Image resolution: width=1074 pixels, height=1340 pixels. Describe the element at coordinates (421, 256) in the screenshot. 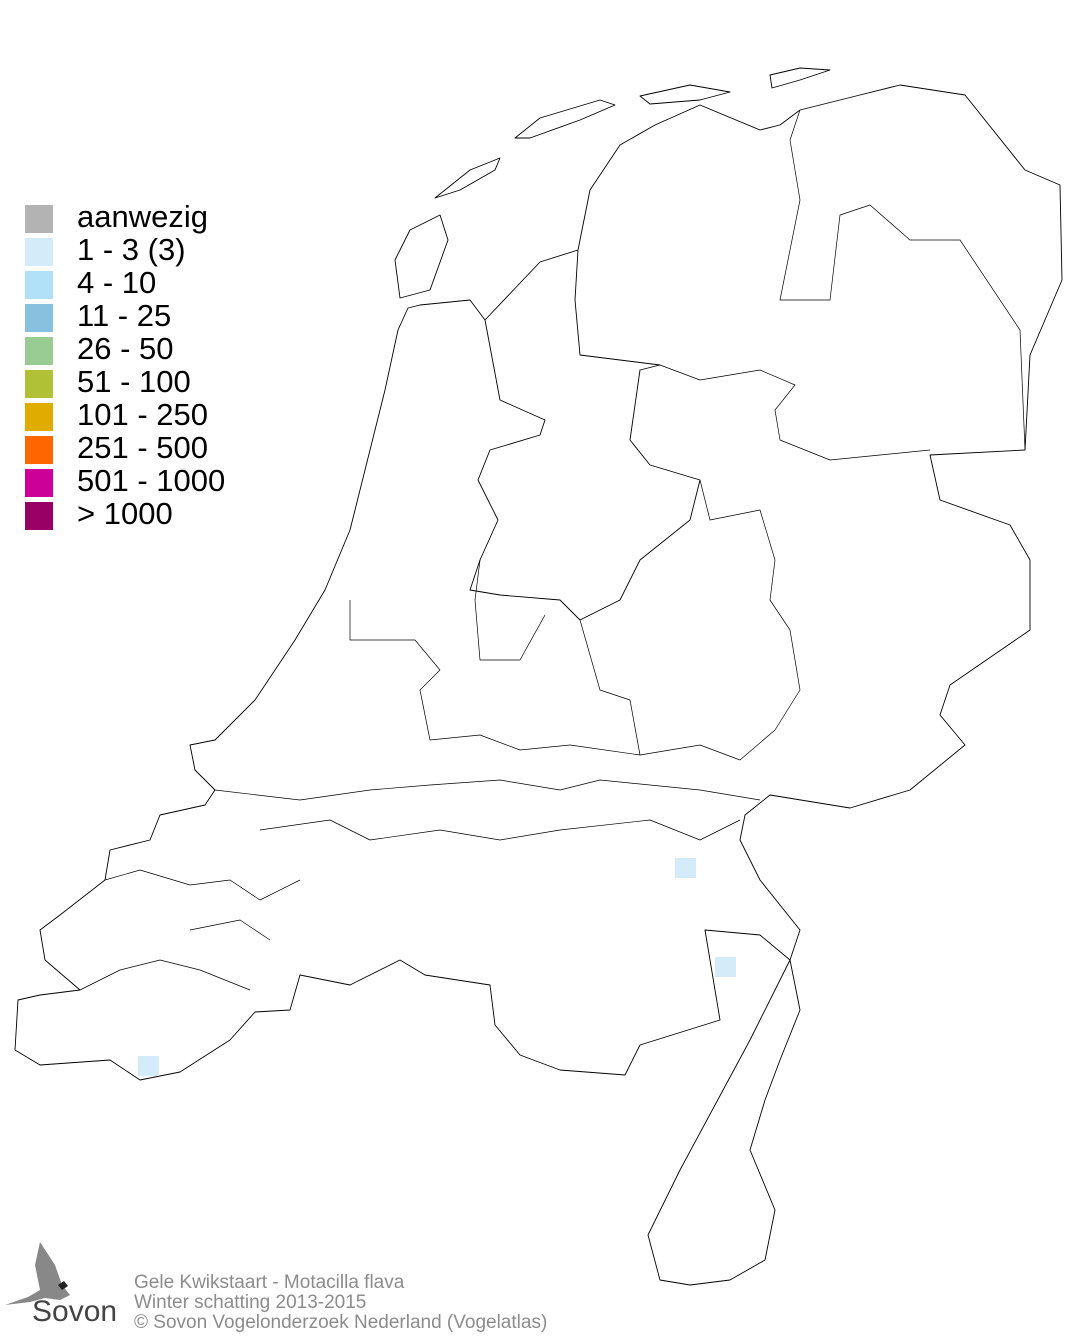

I see `texel-island` at that location.